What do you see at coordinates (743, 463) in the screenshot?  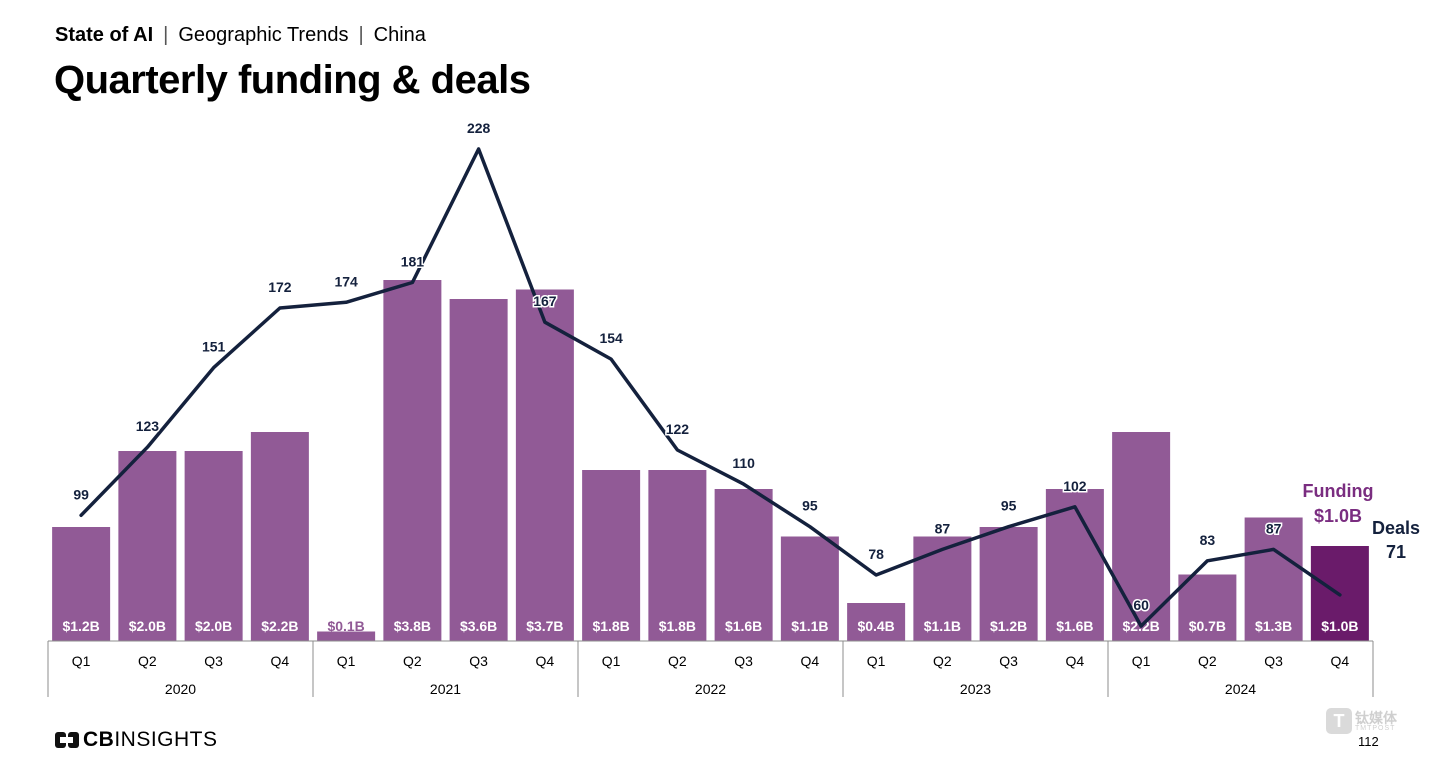 I see `deals-data-label: 110` at bounding box center [743, 463].